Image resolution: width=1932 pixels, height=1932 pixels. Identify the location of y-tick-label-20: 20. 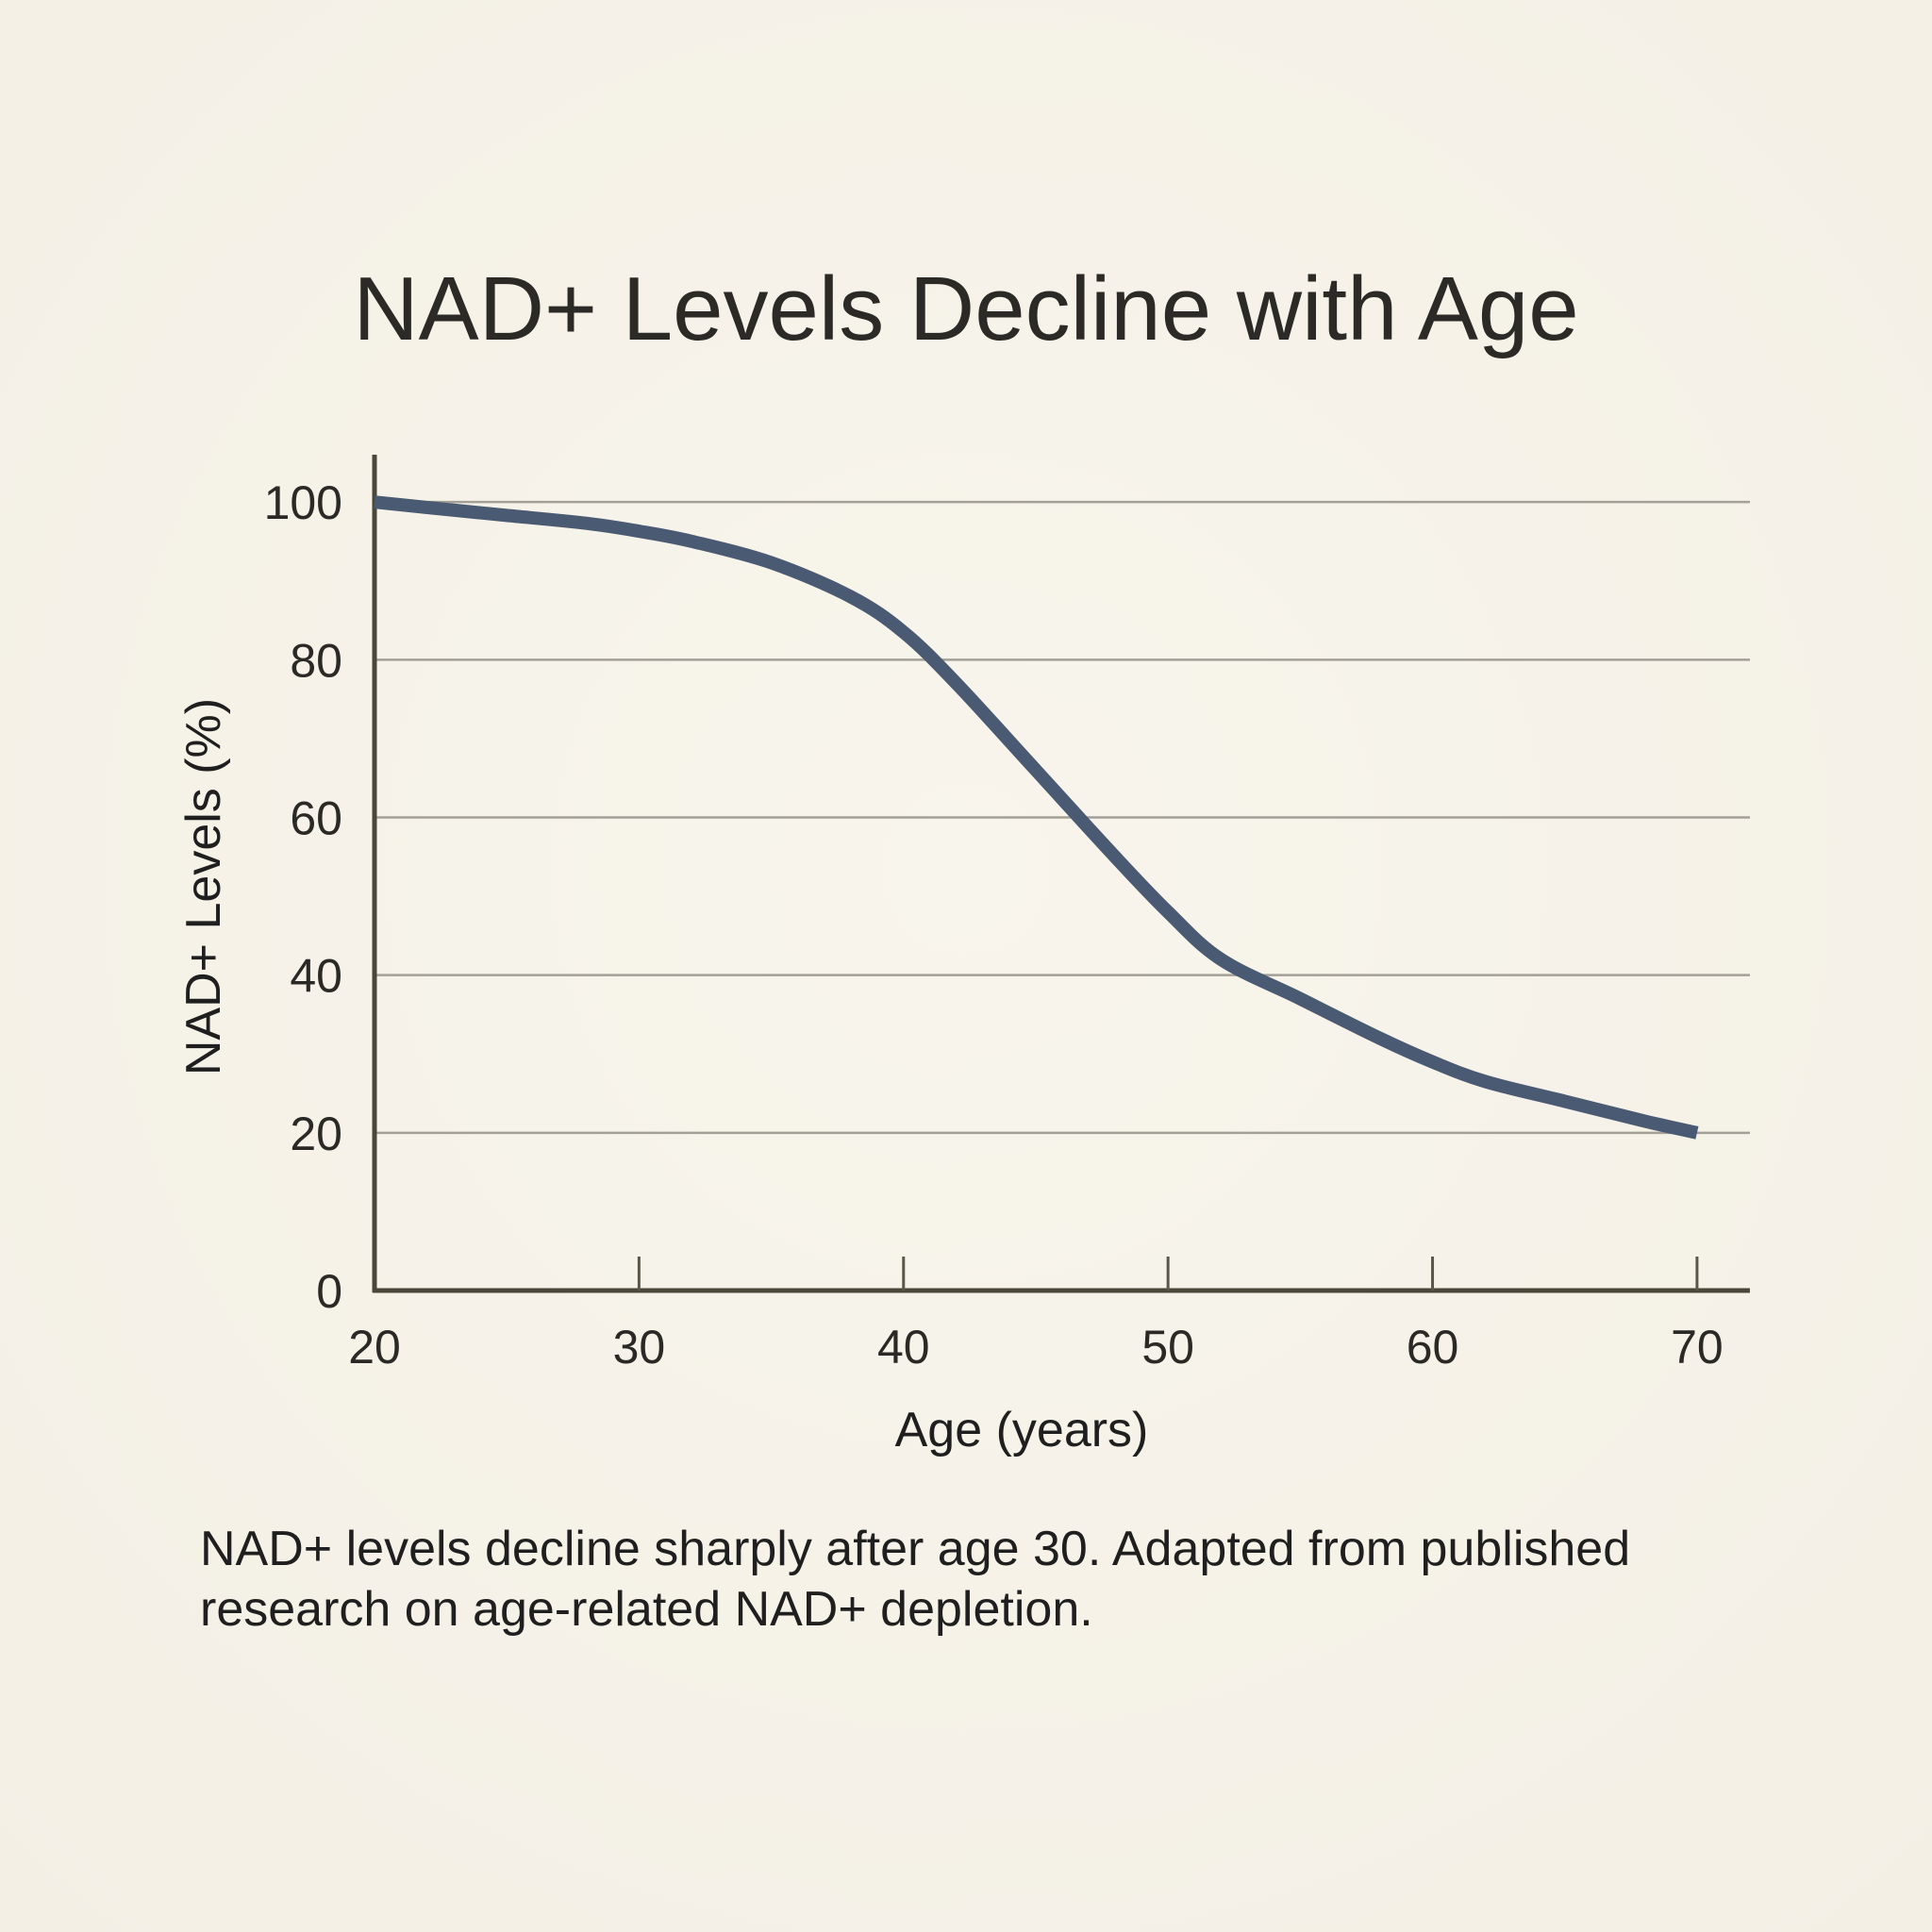
(316, 1134).